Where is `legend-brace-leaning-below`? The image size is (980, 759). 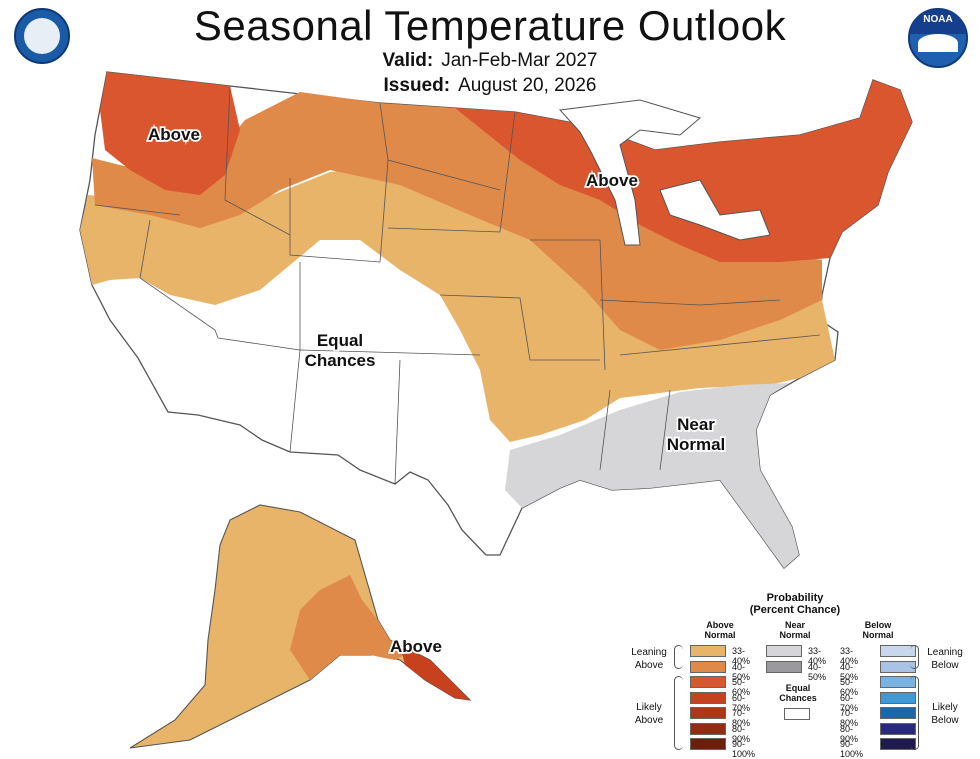 legend-brace-leaning-below is located at coordinates (914, 657).